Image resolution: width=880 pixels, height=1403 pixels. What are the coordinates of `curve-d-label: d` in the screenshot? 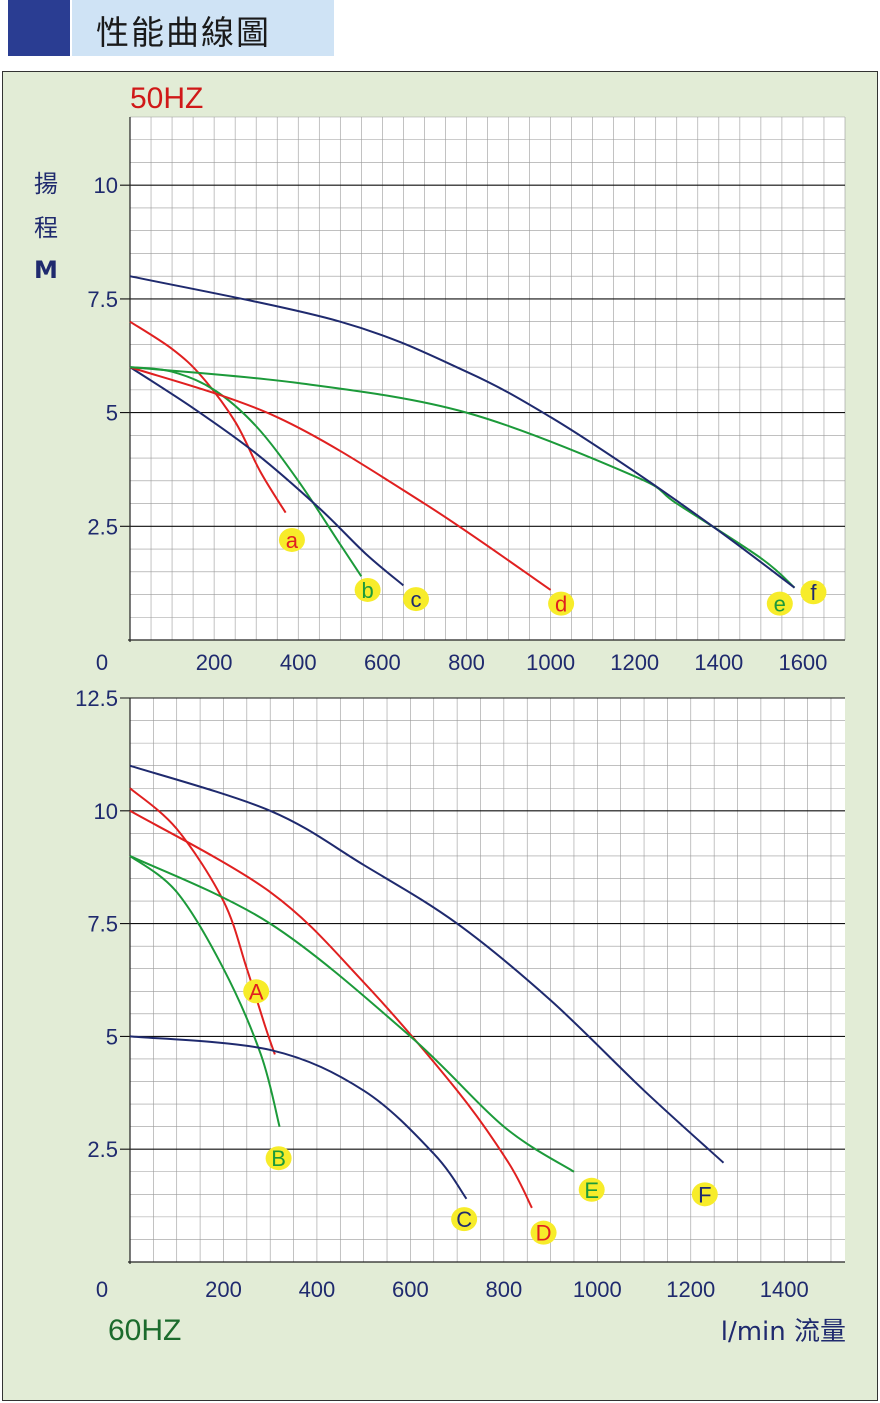 It's located at (561, 604).